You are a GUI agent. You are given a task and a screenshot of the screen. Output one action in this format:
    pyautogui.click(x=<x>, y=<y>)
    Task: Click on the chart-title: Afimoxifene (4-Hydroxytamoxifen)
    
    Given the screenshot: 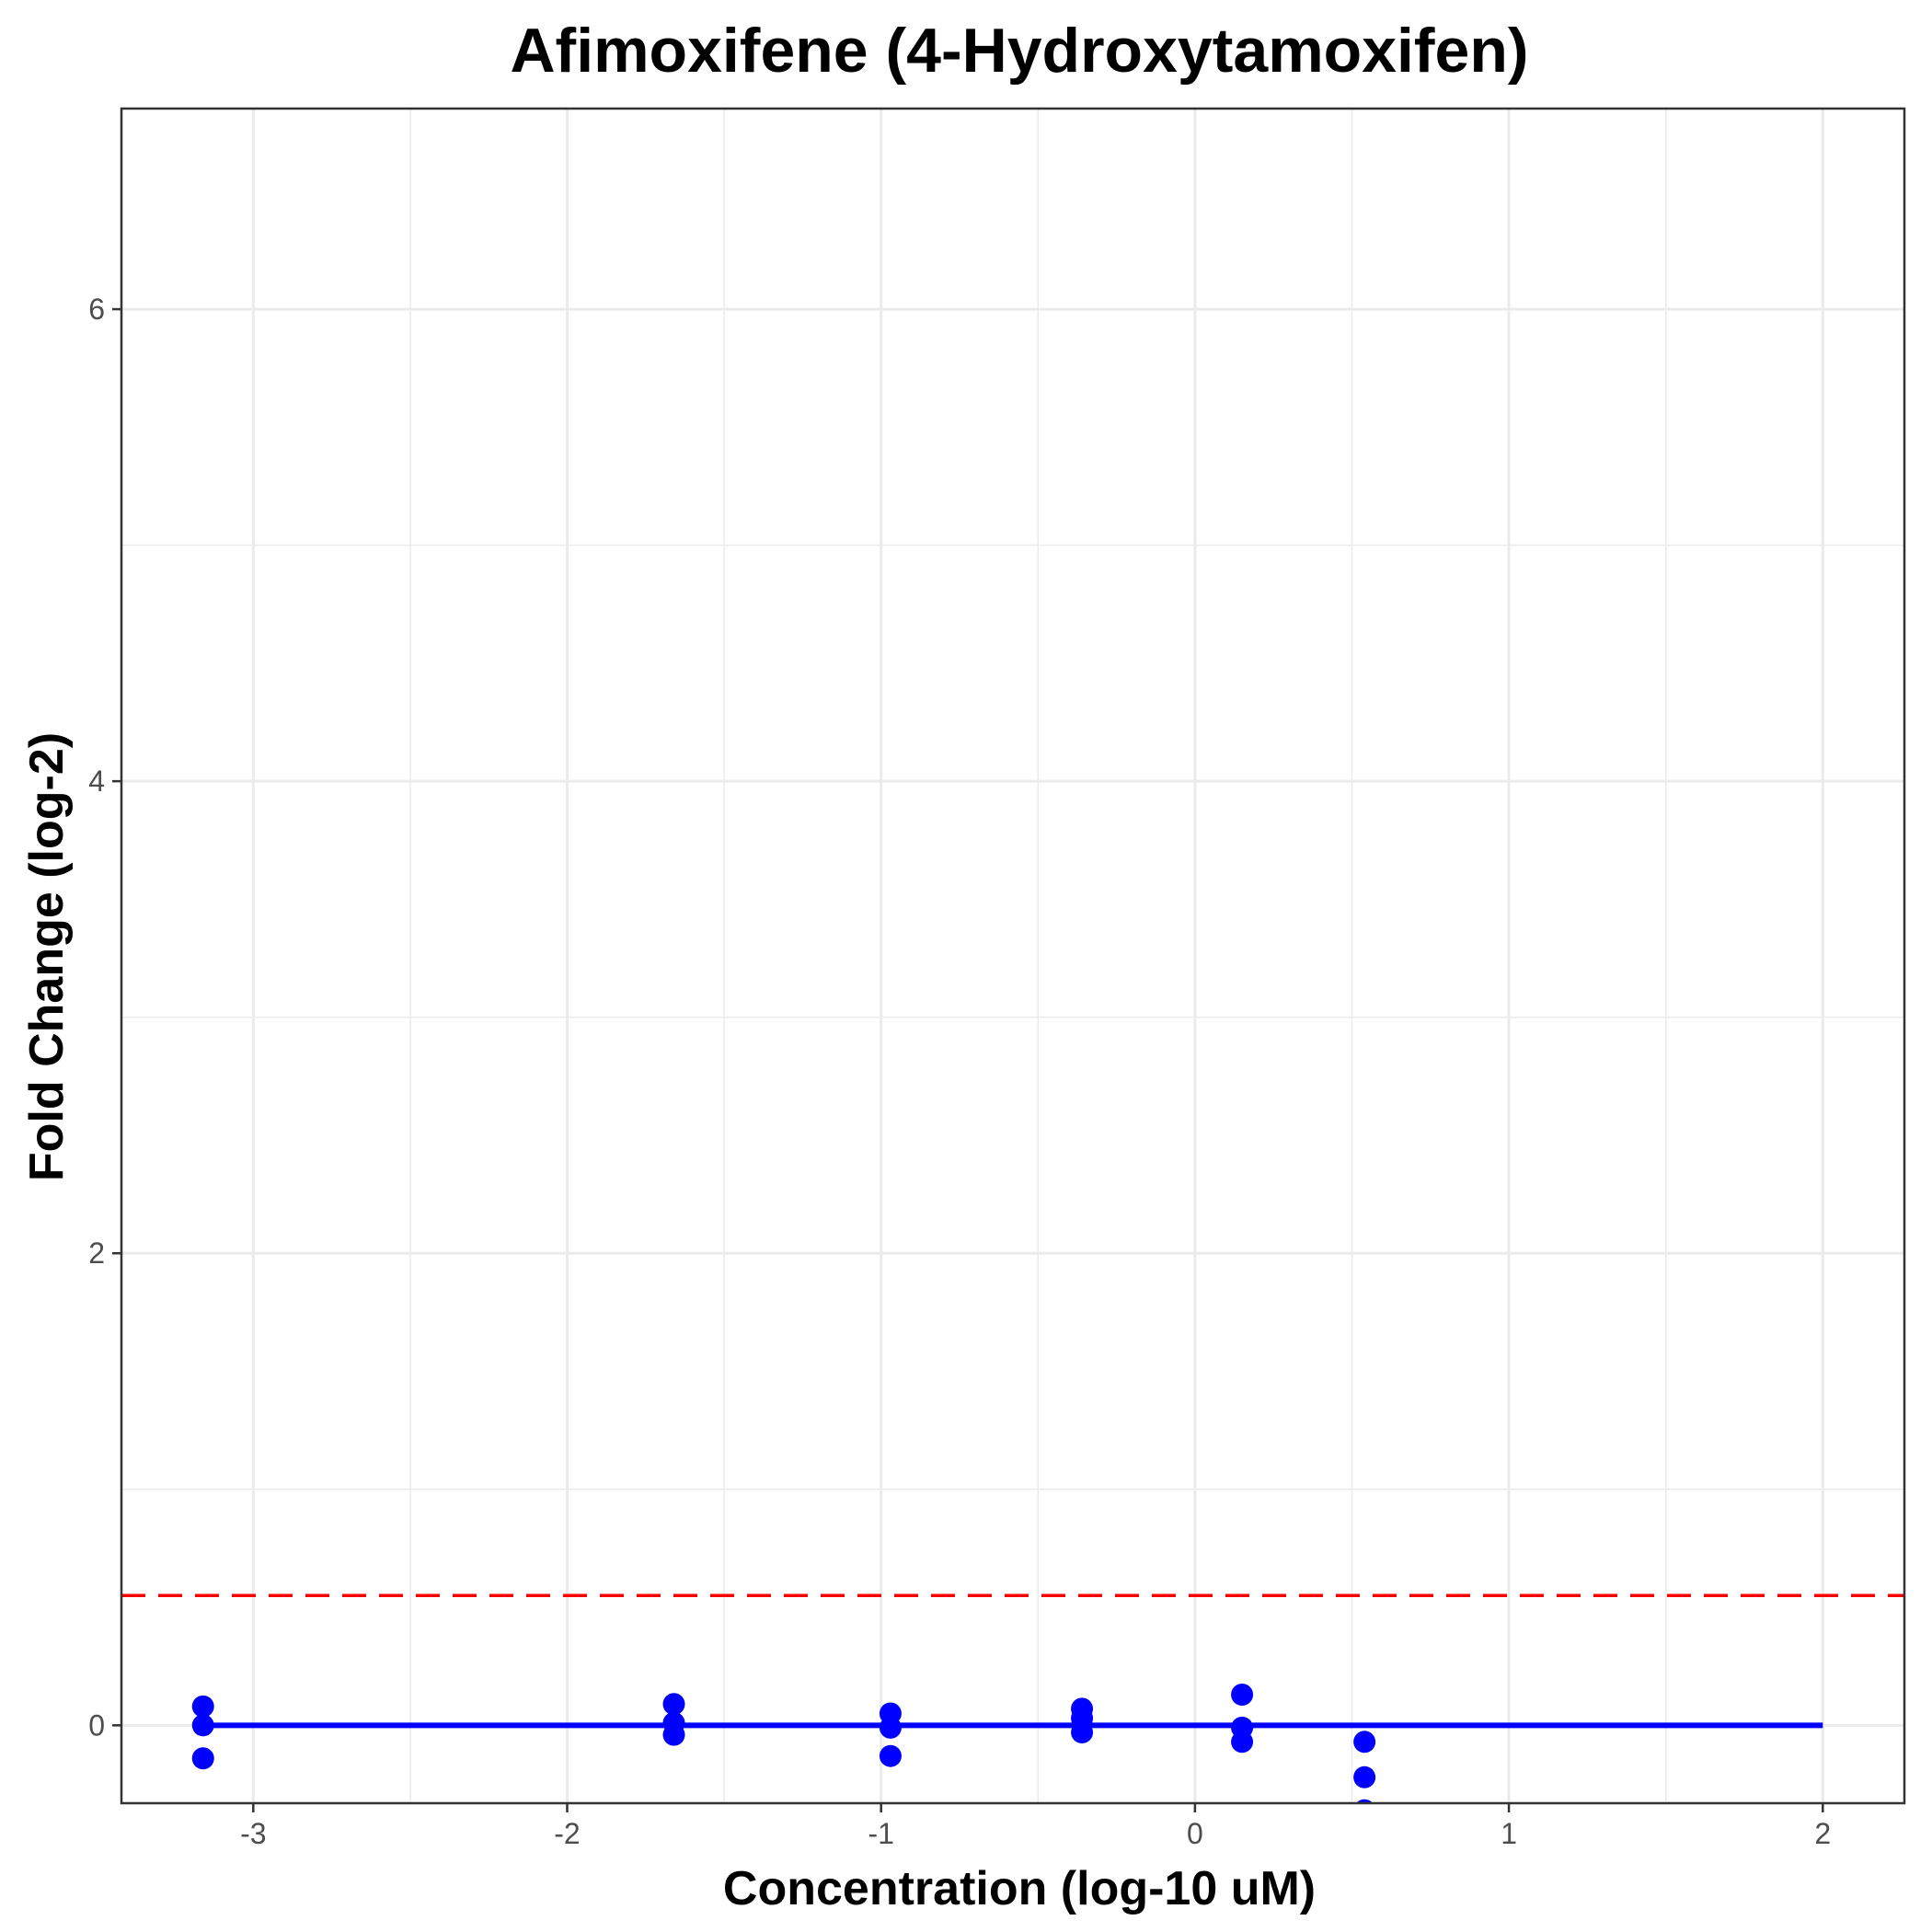 What is the action you would take?
    pyautogui.click(x=1019, y=51)
    